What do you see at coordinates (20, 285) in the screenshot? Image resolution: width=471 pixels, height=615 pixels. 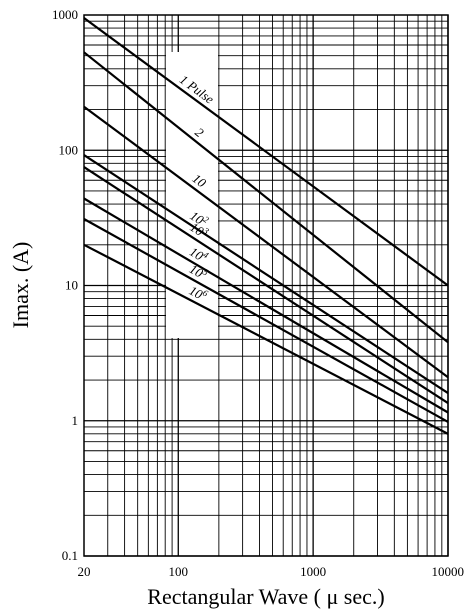 I see `y-axis-title: Imax. (A)` at bounding box center [20, 285].